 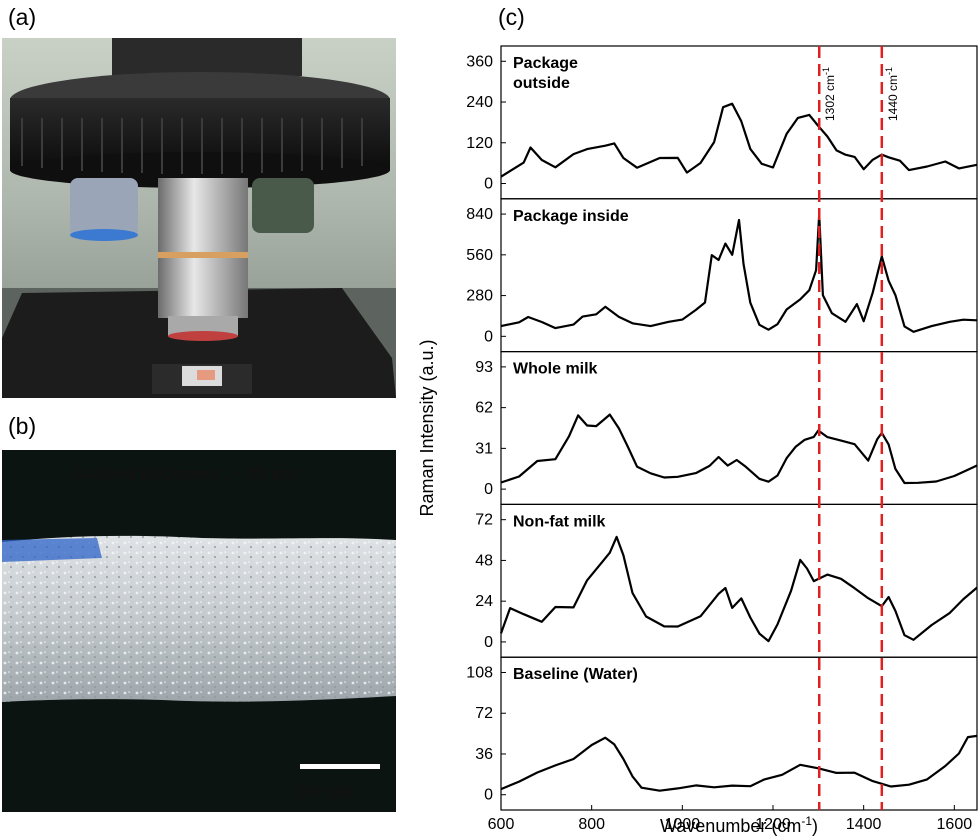 What do you see at coordinates (893, 98) in the screenshot?
I see `peak-marker-text: 1440 cm` at bounding box center [893, 98].